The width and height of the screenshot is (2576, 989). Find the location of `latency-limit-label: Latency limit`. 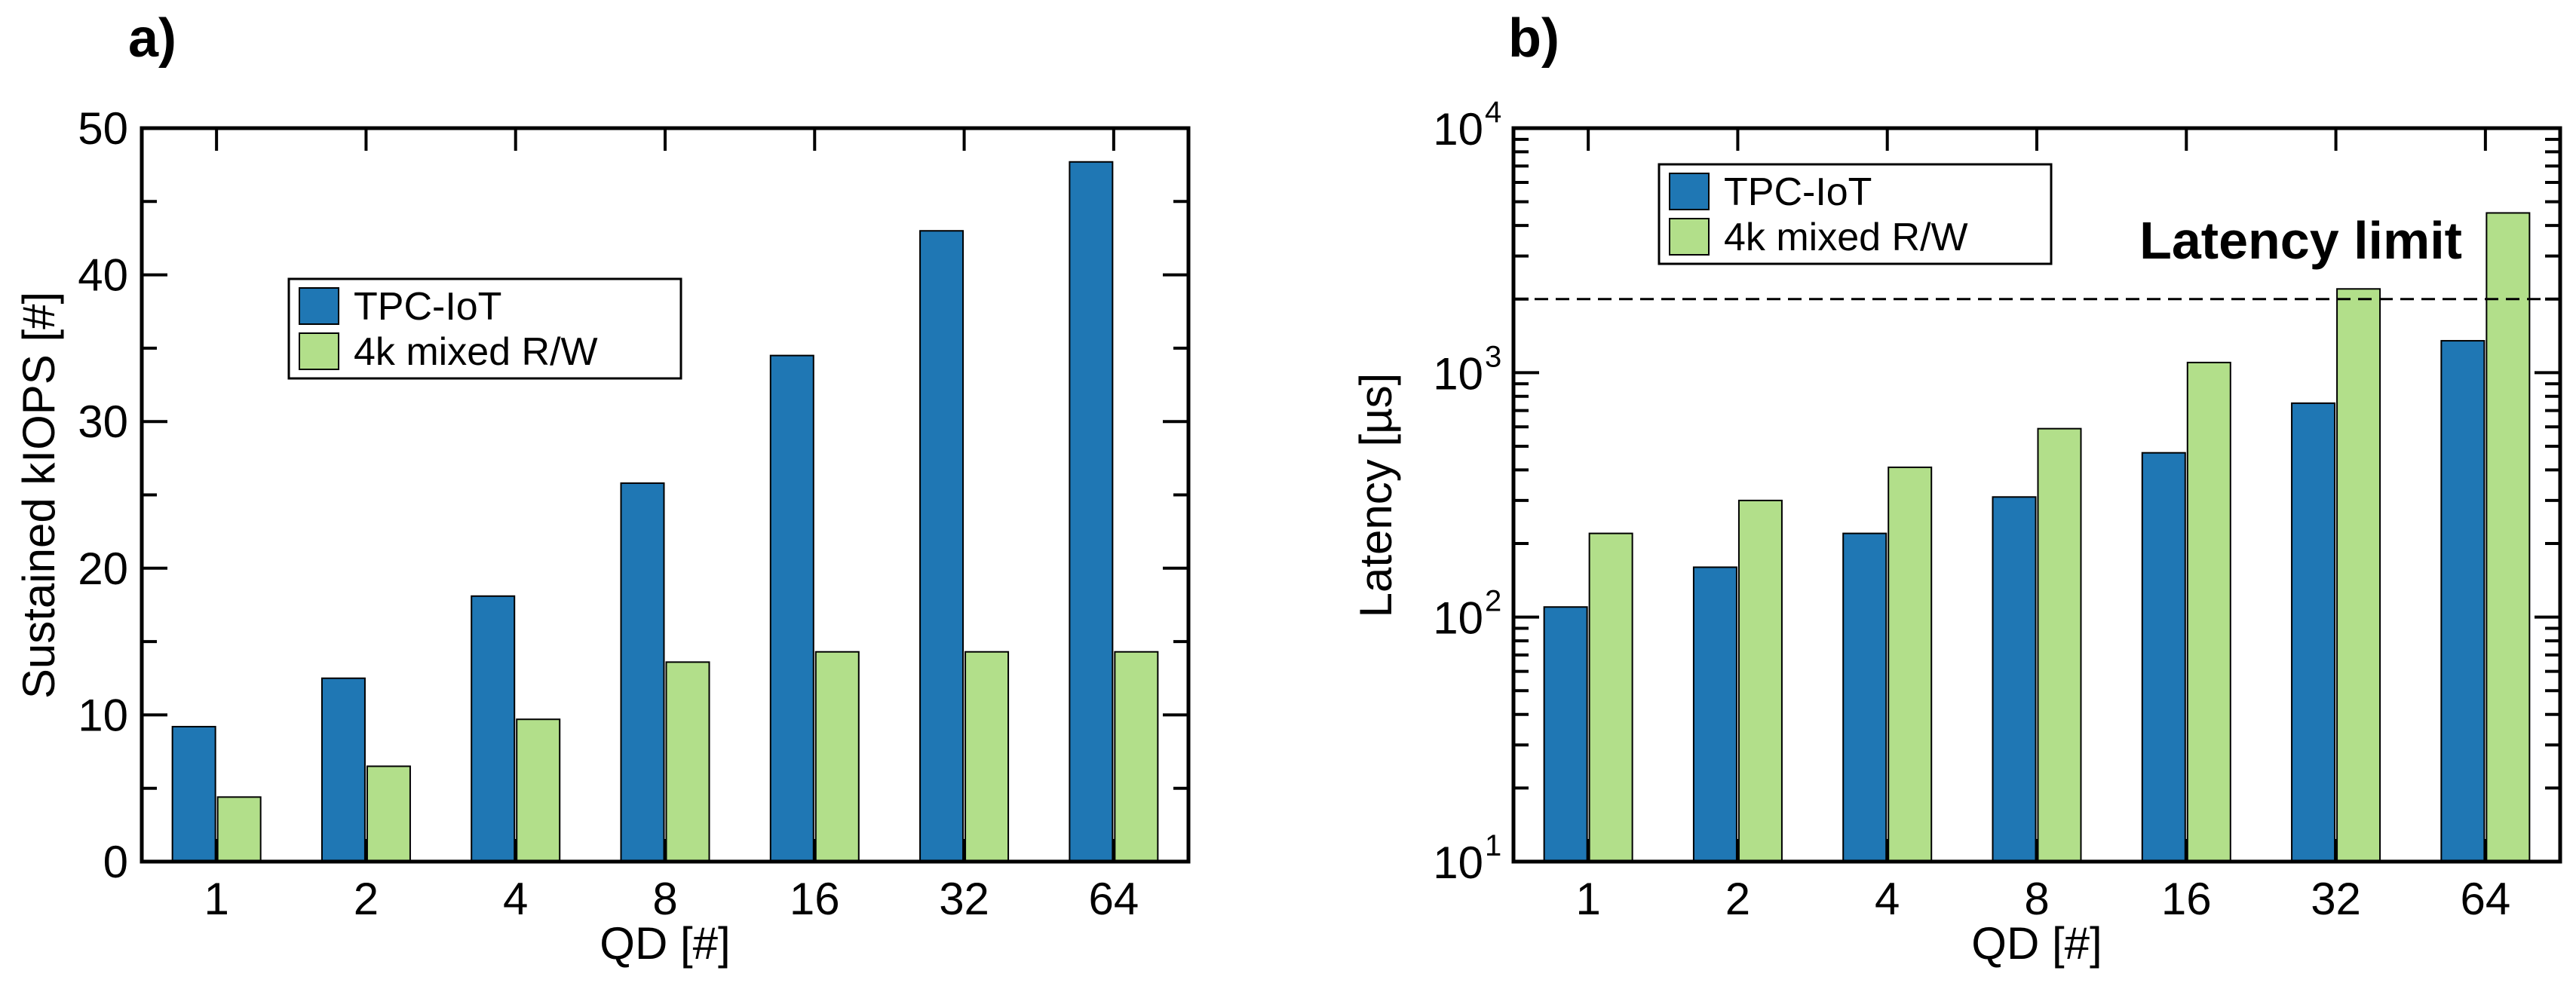

latency-limit-label: Latency limit is located at coordinates (2300, 241).